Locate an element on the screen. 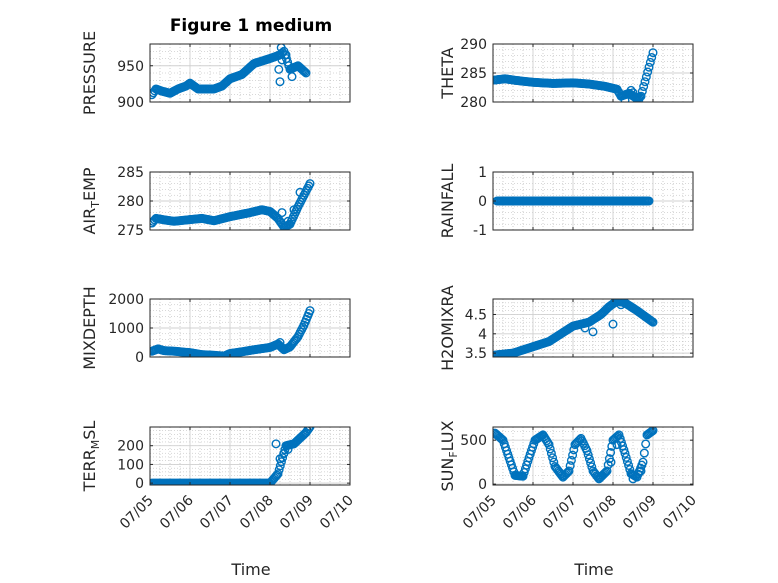 Image resolution: width=778 pixels, height=583 pixels. subplot-air-temp: 275 280 285 AIRTEMP is located at coordinates (215, 202).